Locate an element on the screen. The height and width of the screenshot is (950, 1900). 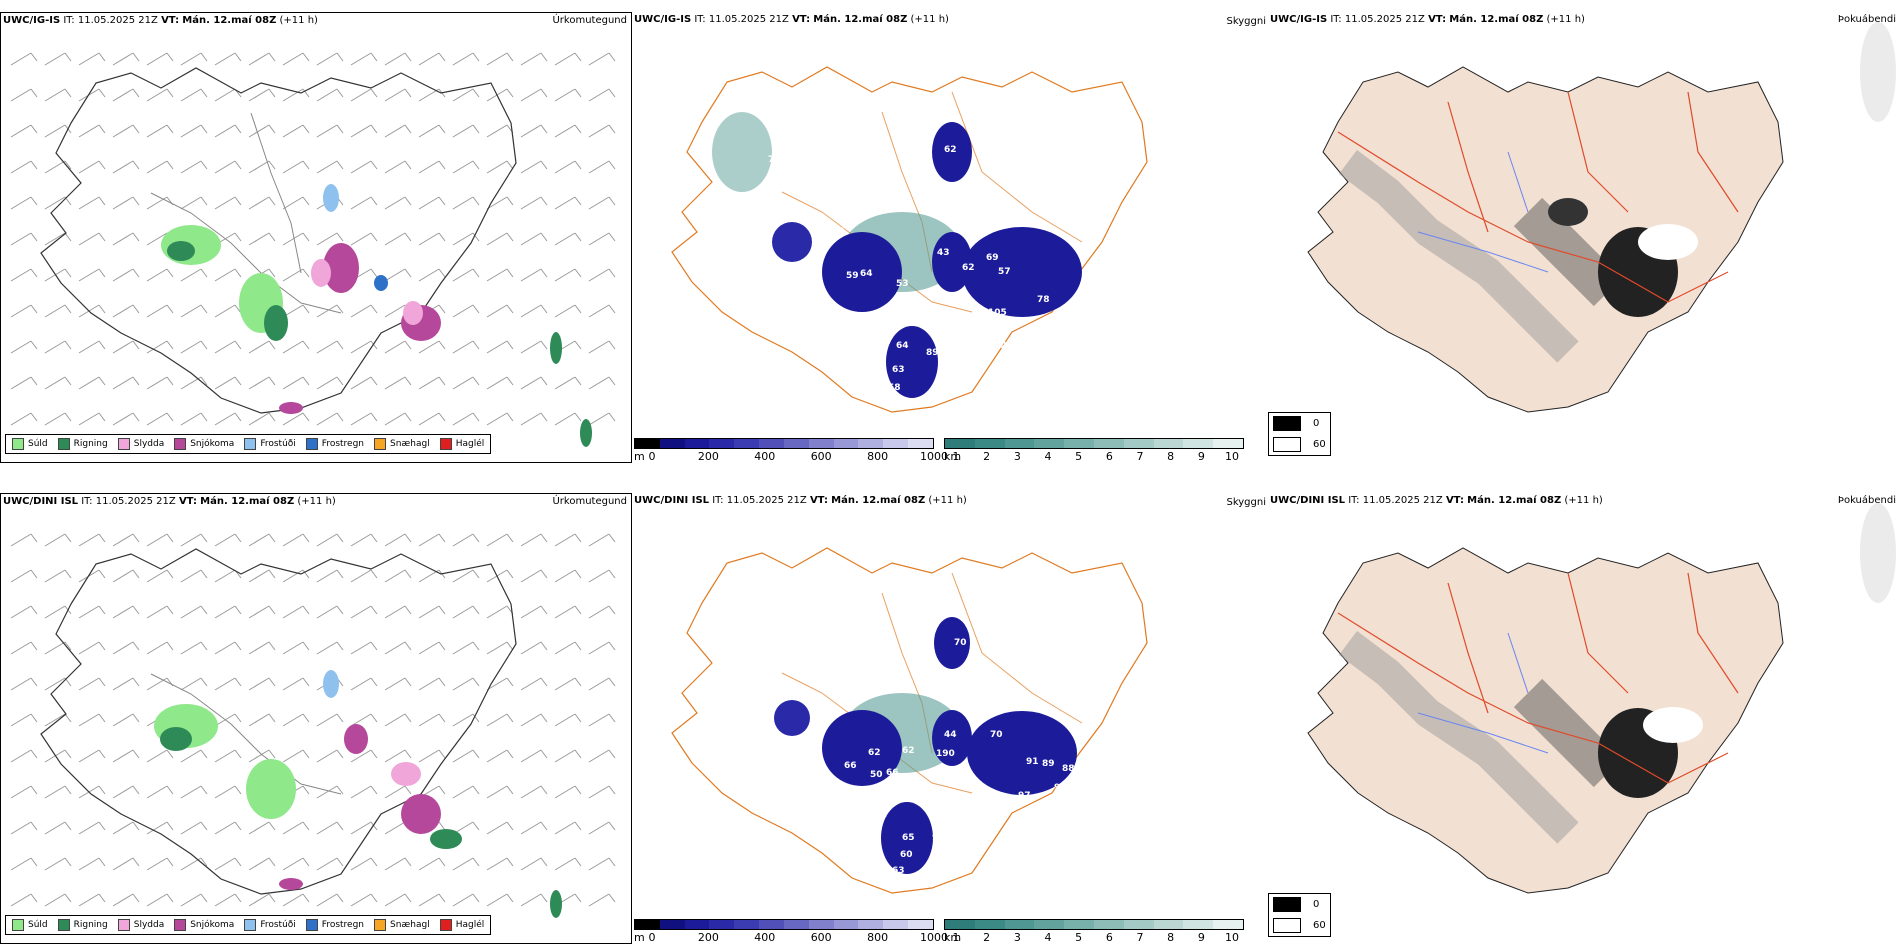
cloud-base-value: 92 is located at coordinates (938, 838).